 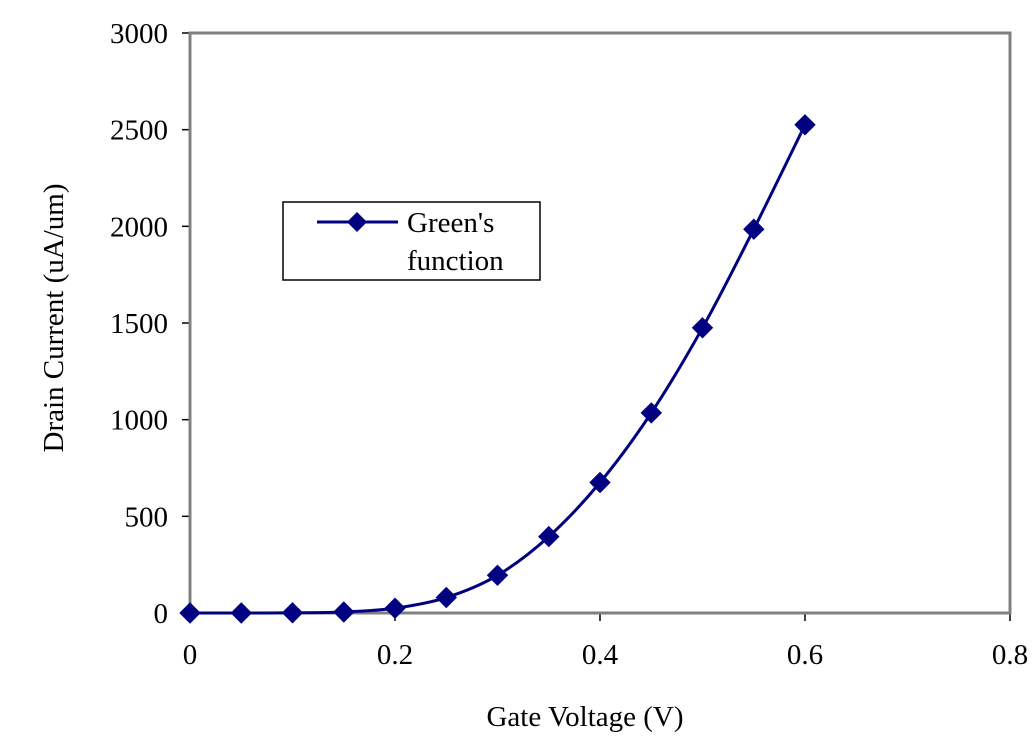 What do you see at coordinates (450, 223) in the screenshot?
I see `legend-label-line-1: Green's` at bounding box center [450, 223].